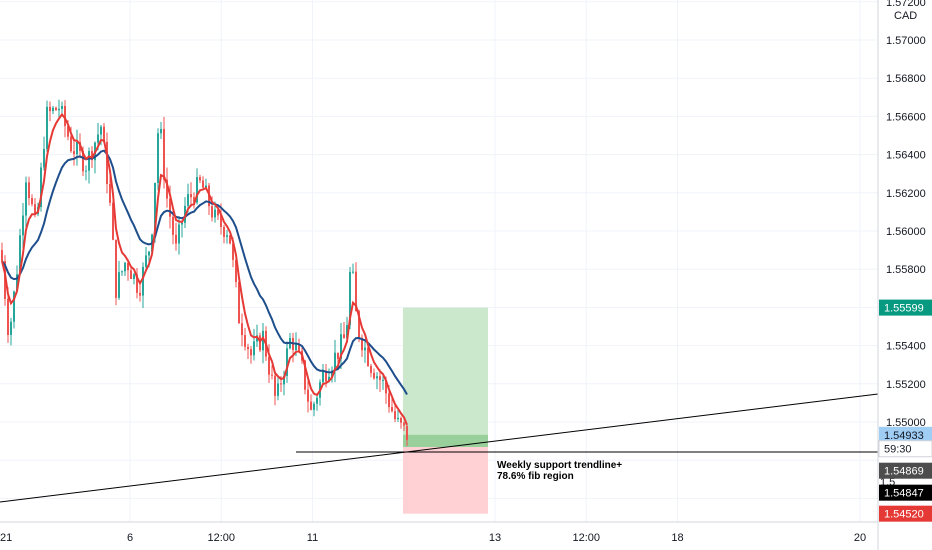  Describe the element at coordinates (445, 441) in the screenshot. I see `open-profit-zone` at that location.